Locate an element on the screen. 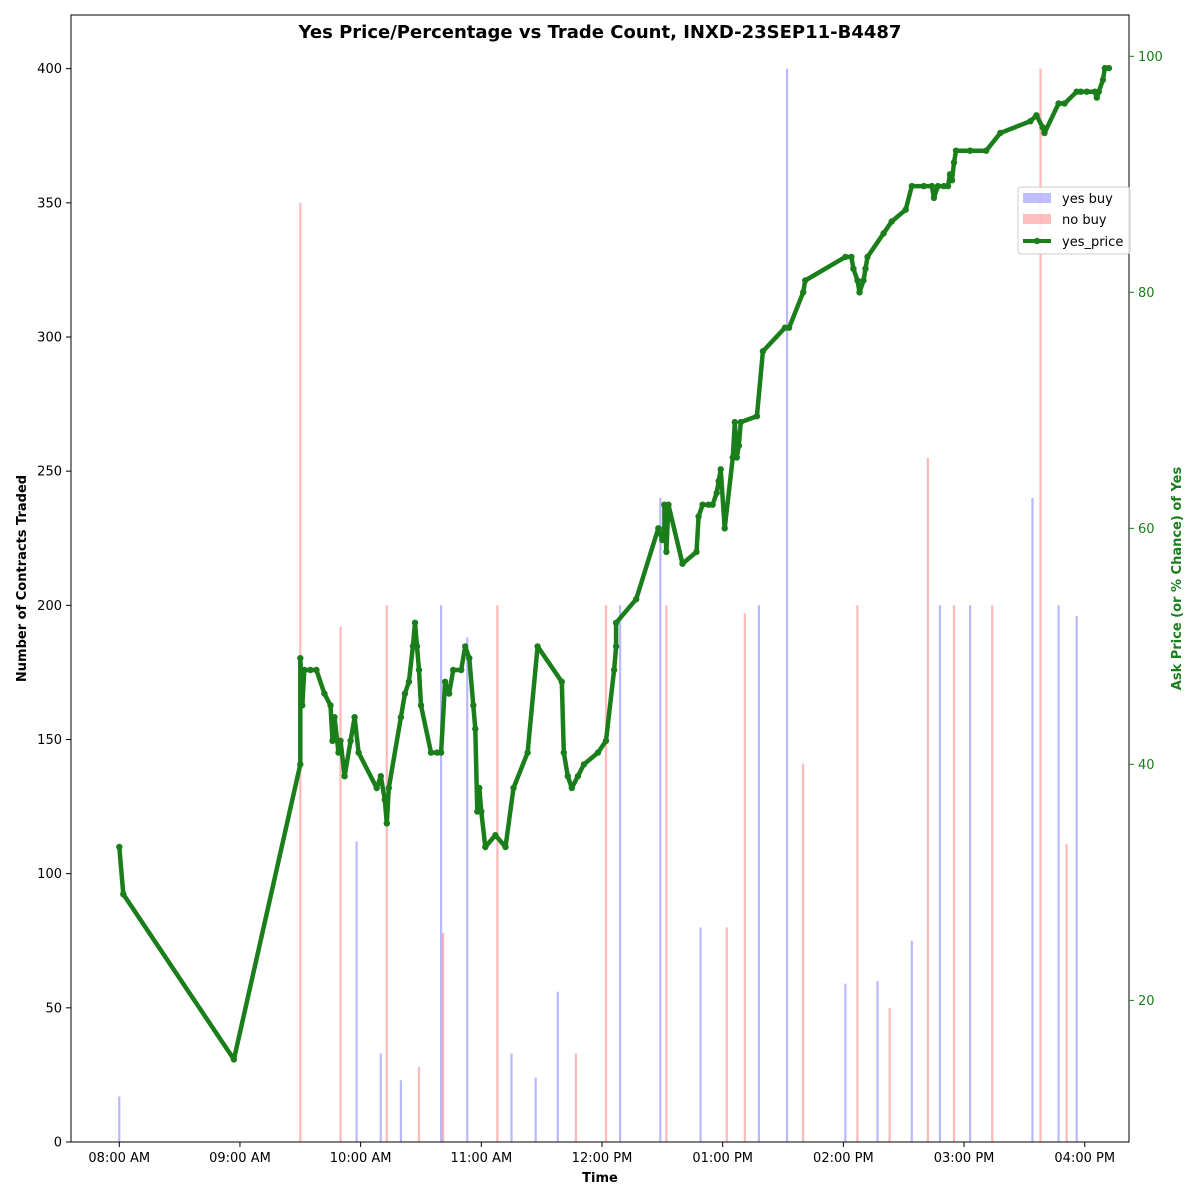 Image resolution: width=1200 pixels, height=1200 pixels. x-tick-label-2: 10:00 AM is located at coordinates (361, 1158).